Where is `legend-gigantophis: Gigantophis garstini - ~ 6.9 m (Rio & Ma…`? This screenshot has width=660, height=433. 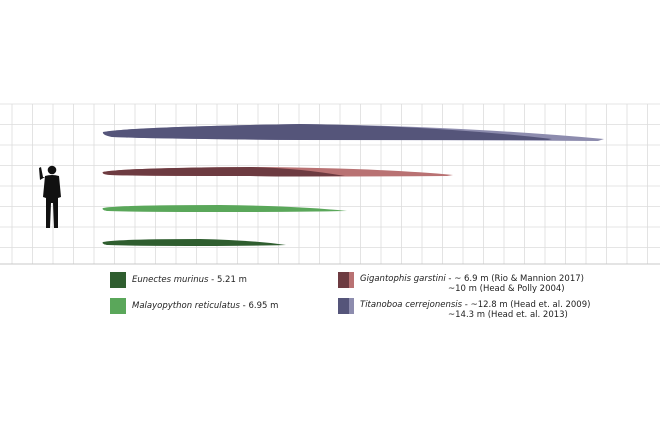
legend-gigantophis: Gigantophis garstini - ~ 6.9 m (Rio & Ma… is located at coordinates (461, 283).